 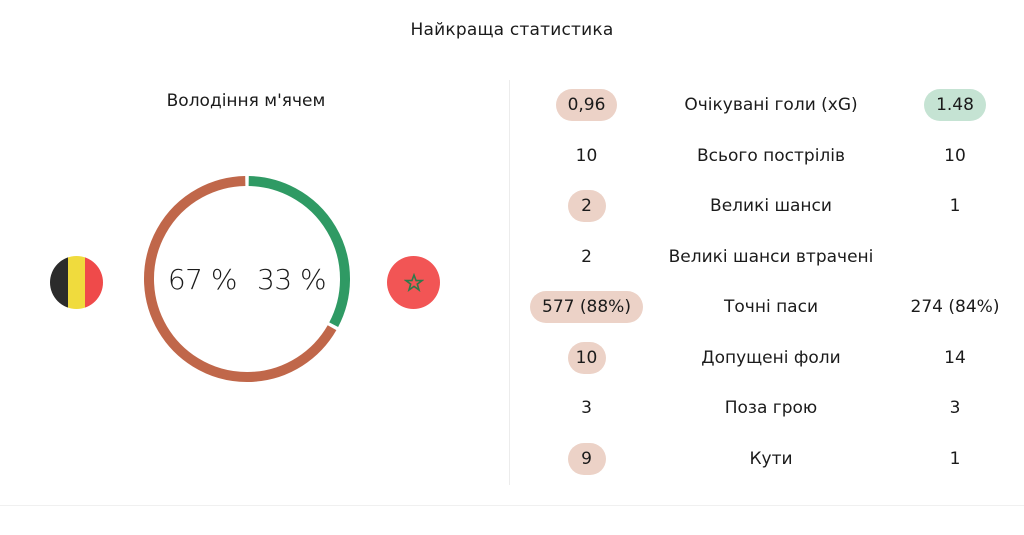 What do you see at coordinates (512, 505) in the screenshot?
I see `bottom-divider` at bounding box center [512, 505].